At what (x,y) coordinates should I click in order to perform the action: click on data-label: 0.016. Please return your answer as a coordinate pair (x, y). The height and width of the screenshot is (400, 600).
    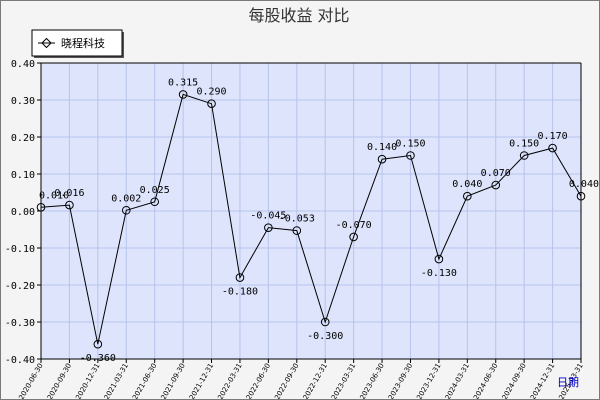
    Looking at the image, I should click on (69, 193).